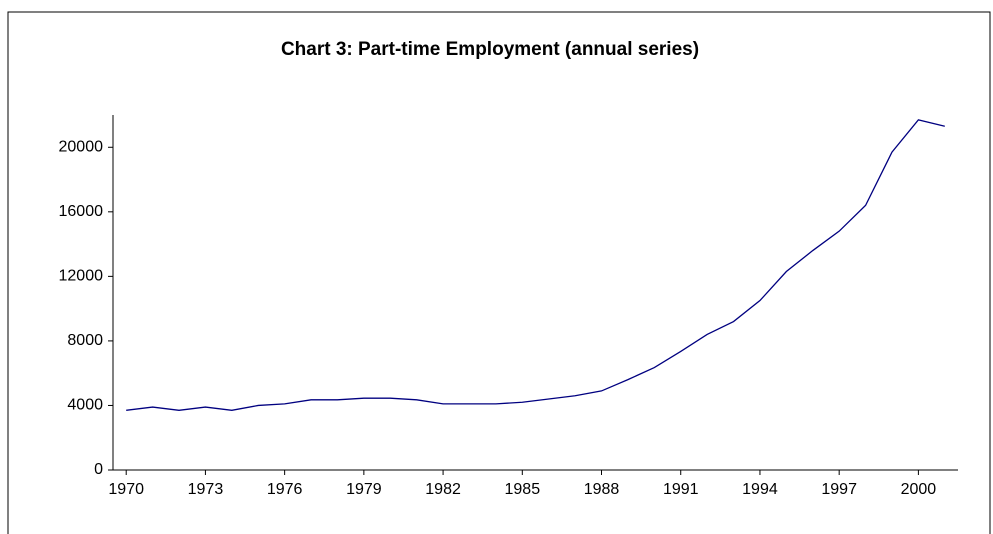 The height and width of the screenshot is (534, 993). I want to click on y-tick-label: 0, so click(98, 469).